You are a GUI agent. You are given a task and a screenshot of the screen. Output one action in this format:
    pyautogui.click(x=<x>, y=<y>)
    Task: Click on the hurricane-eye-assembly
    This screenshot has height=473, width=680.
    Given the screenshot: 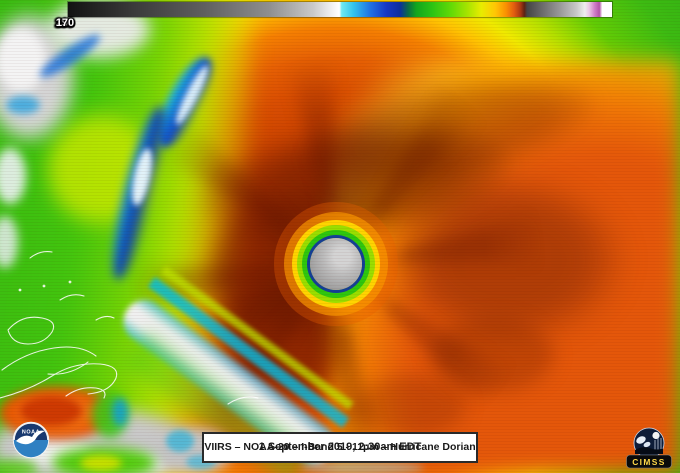 What is the action you would take?
    pyautogui.click(x=336, y=264)
    